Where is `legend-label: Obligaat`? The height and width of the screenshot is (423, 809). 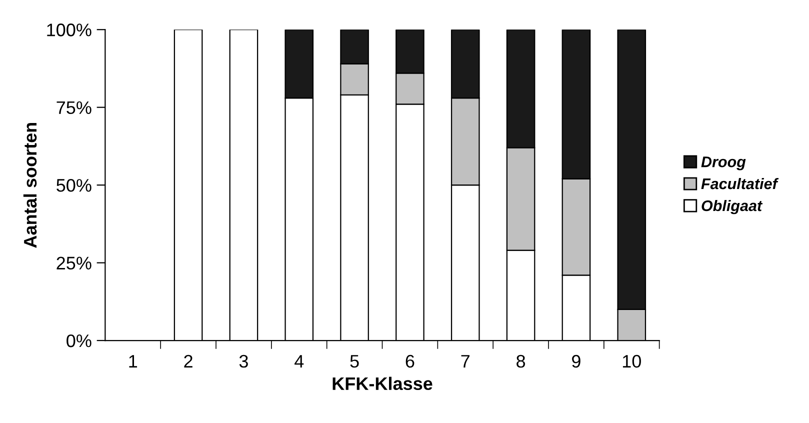
legend-label: Obligaat is located at coordinates (732, 207).